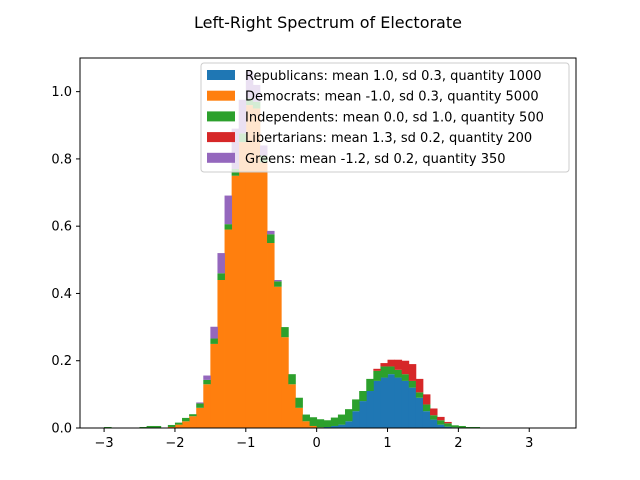 This screenshot has width=640, height=480. What do you see at coordinates (61, 92) in the screenshot?
I see `y-tick-label: 1.0` at bounding box center [61, 92].